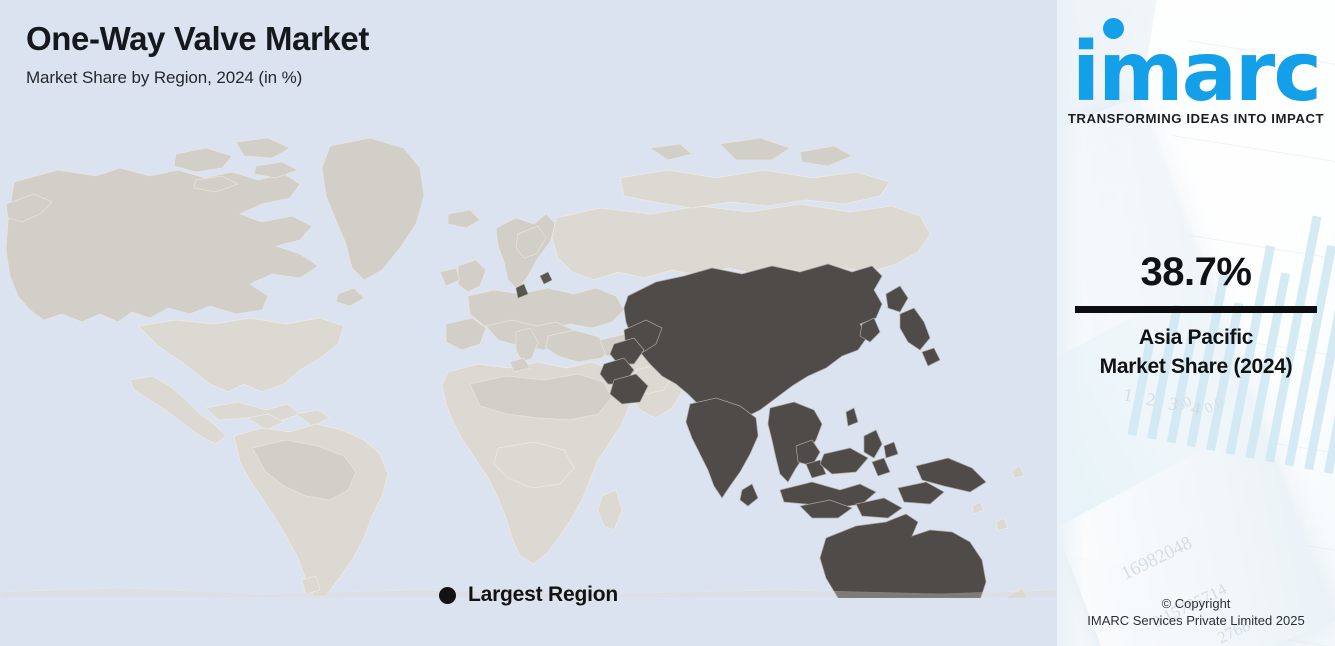  What do you see at coordinates (447, 595) in the screenshot?
I see `filled-circle-icon` at bounding box center [447, 595].